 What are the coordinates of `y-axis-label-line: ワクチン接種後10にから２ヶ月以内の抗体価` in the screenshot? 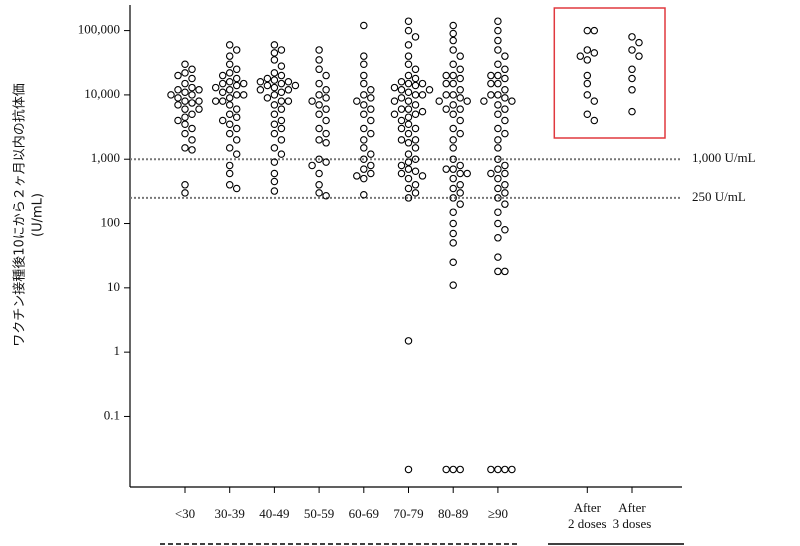 It's located at (20, 215).